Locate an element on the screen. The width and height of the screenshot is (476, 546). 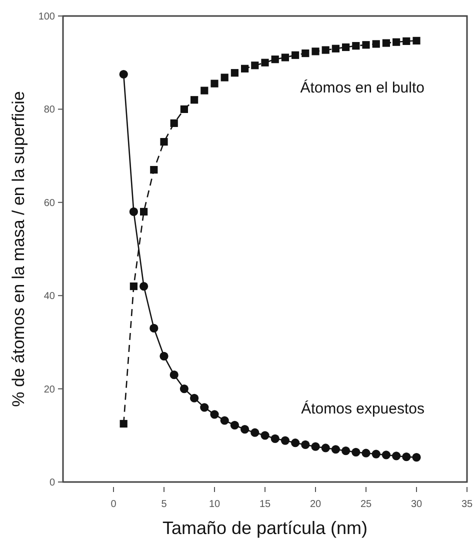
x-tick-label: 35 is located at coordinates (467, 504).